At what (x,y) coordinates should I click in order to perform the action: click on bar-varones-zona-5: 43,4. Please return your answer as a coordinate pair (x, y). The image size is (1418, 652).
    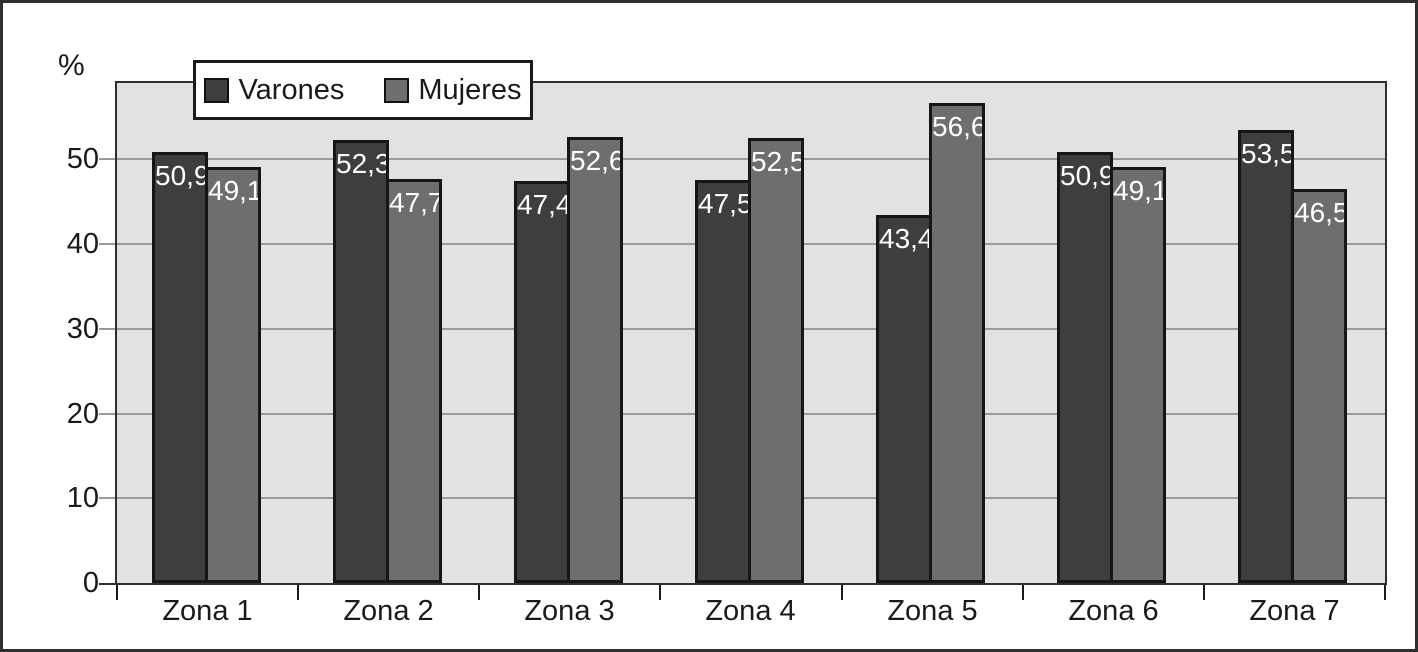
    Looking at the image, I should click on (904, 399).